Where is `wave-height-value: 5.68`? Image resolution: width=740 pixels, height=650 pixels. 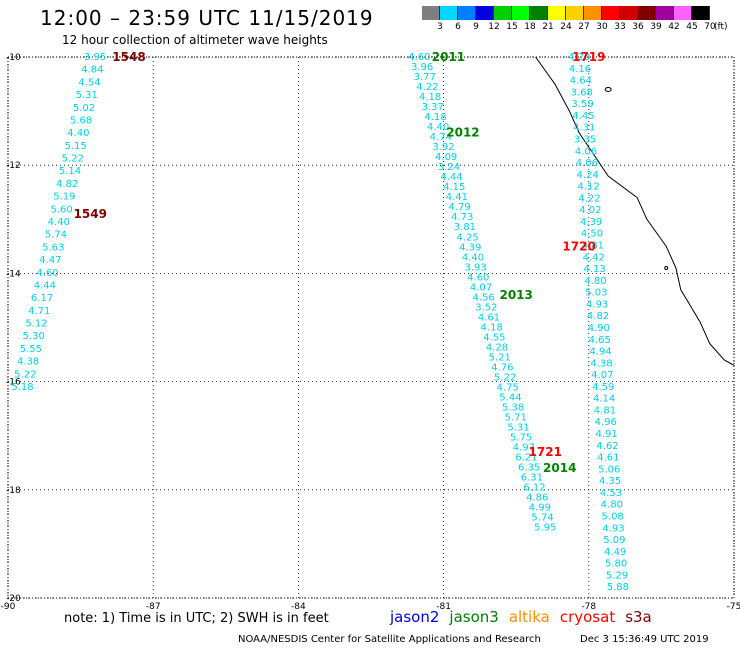 wave-height-value: 5.68 is located at coordinates (81, 120).